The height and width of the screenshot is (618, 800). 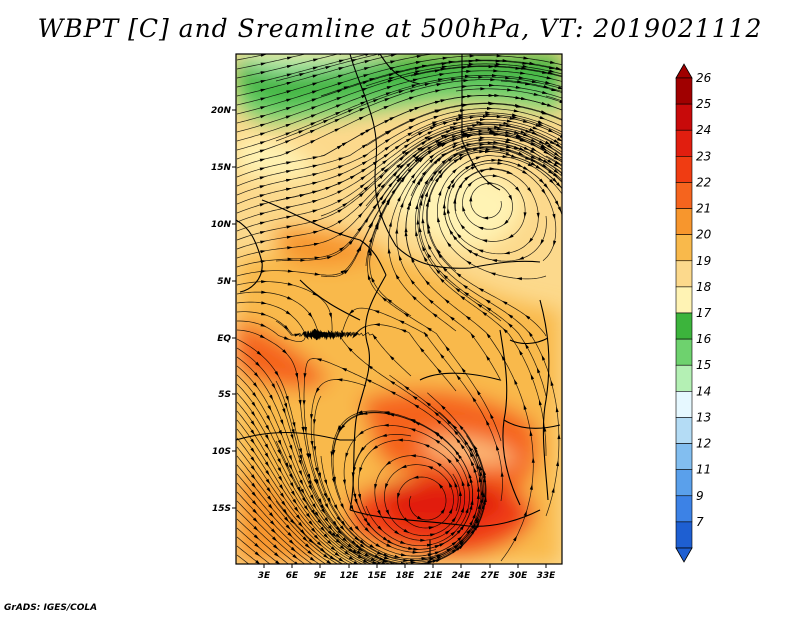 What do you see at coordinates (547, 576) in the screenshot?
I see `lon-label: 33E` at bounding box center [547, 576].